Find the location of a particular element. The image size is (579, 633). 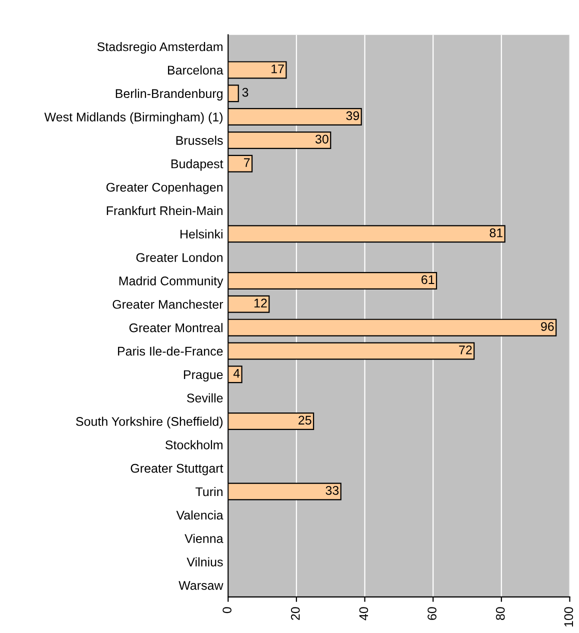

y-tick-label: Warsaw is located at coordinates (201, 585).